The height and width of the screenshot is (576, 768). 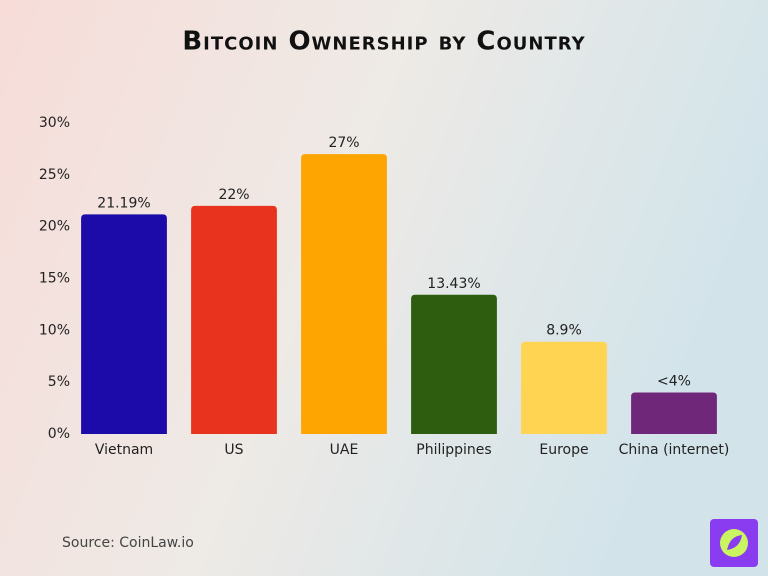 What do you see at coordinates (564, 331) in the screenshot?
I see `value-label: 8.9%` at bounding box center [564, 331].